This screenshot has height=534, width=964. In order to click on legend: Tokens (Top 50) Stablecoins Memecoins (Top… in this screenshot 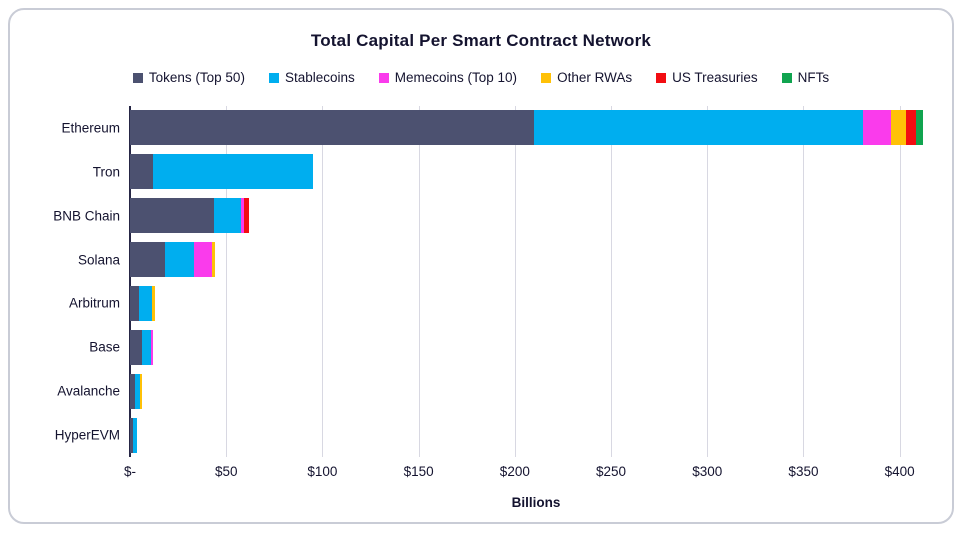, I will do `click(481, 77)`.